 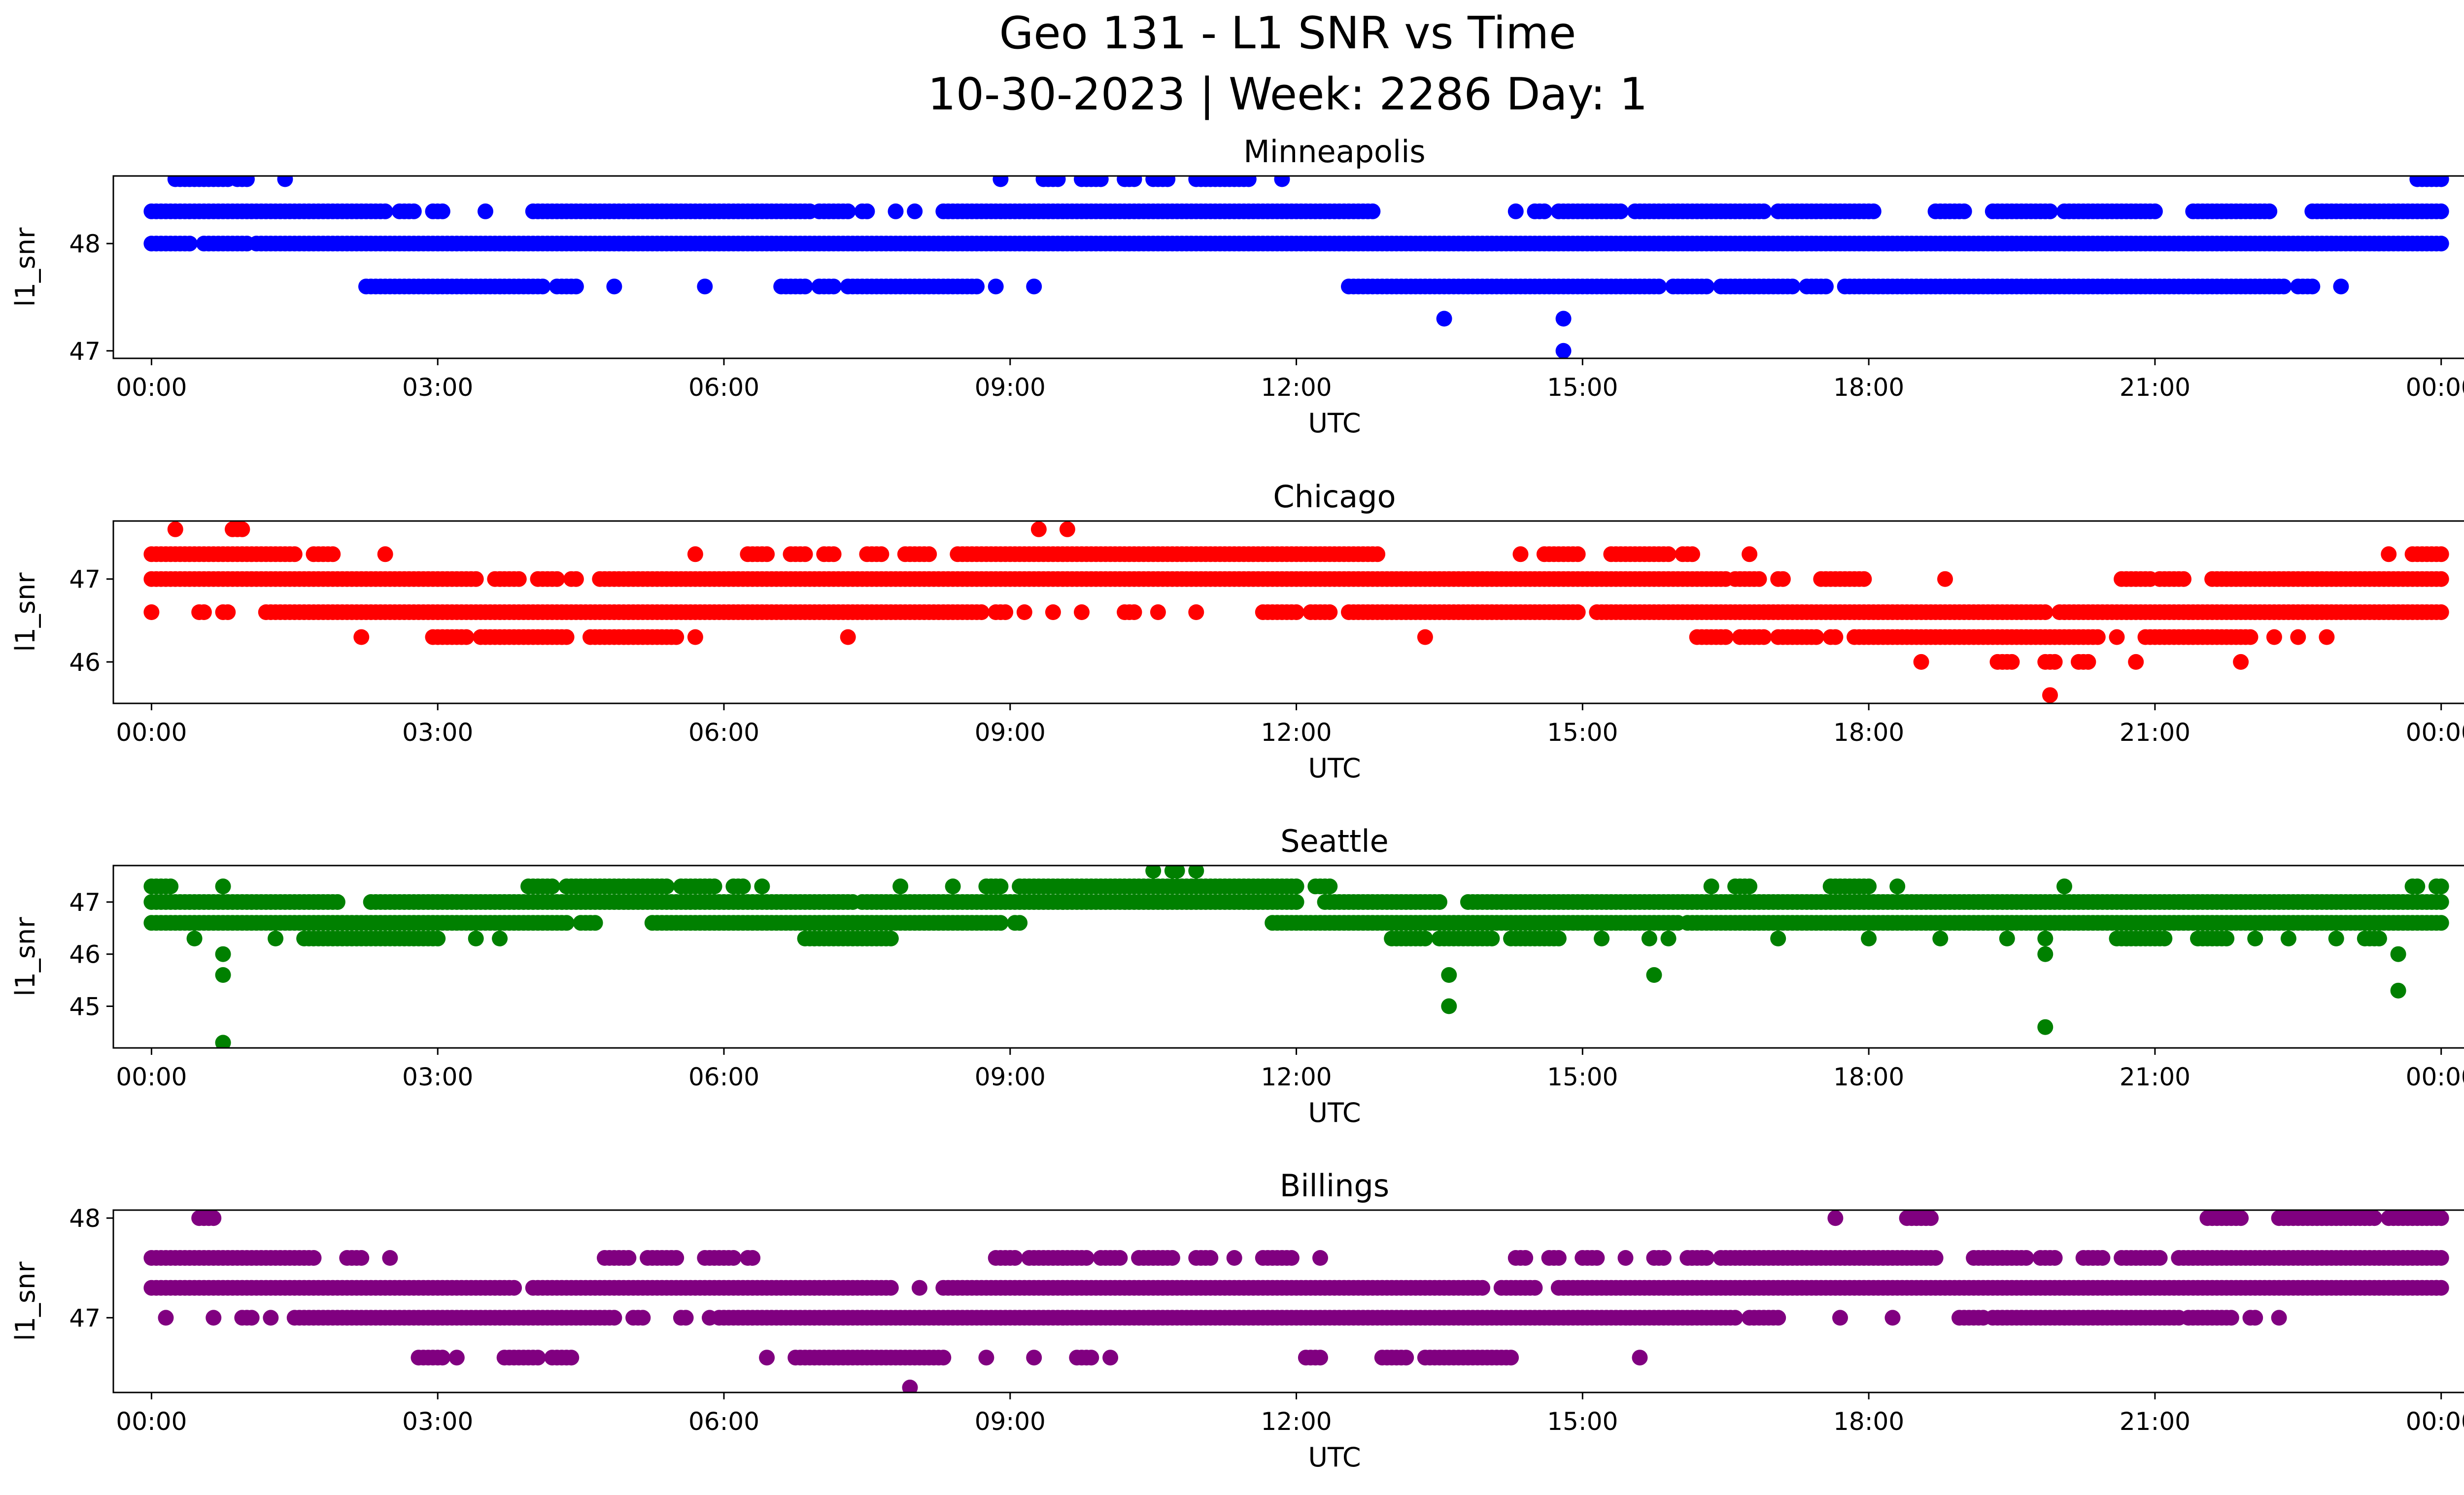 What do you see at coordinates (1010, 1421) in the screenshot?
I see `x-tick-label: 09:00` at bounding box center [1010, 1421].